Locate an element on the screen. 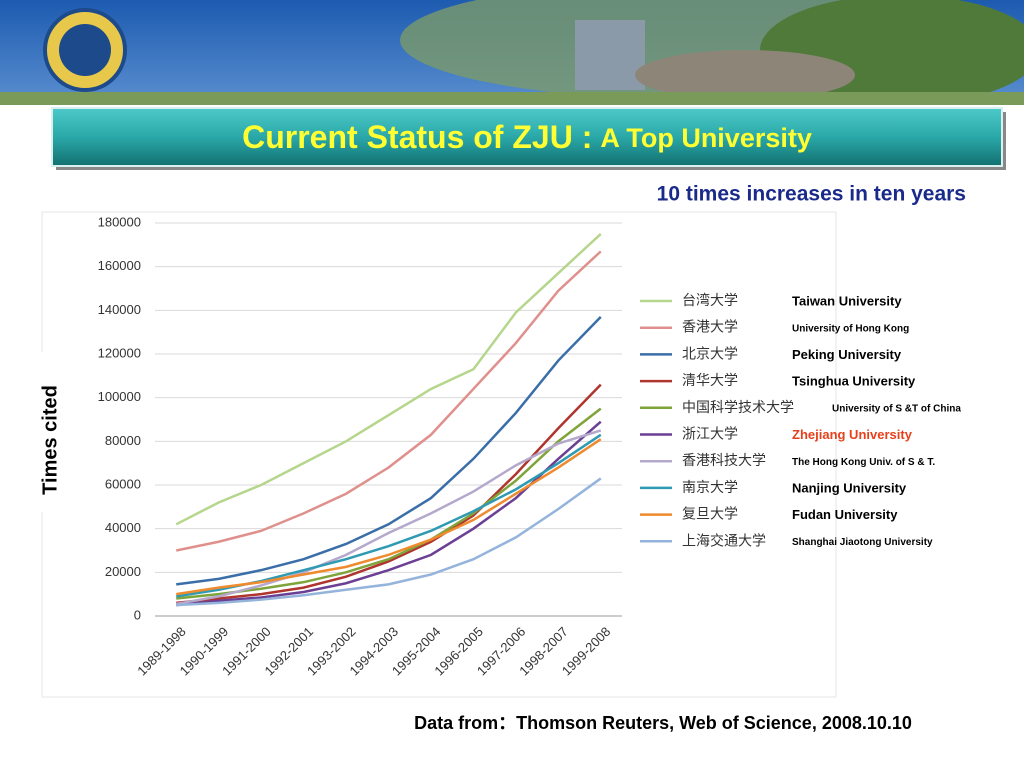 This screenshot has width=1024, height=773. legend-english: Zhejiang University is located at coordinates (852, 434).